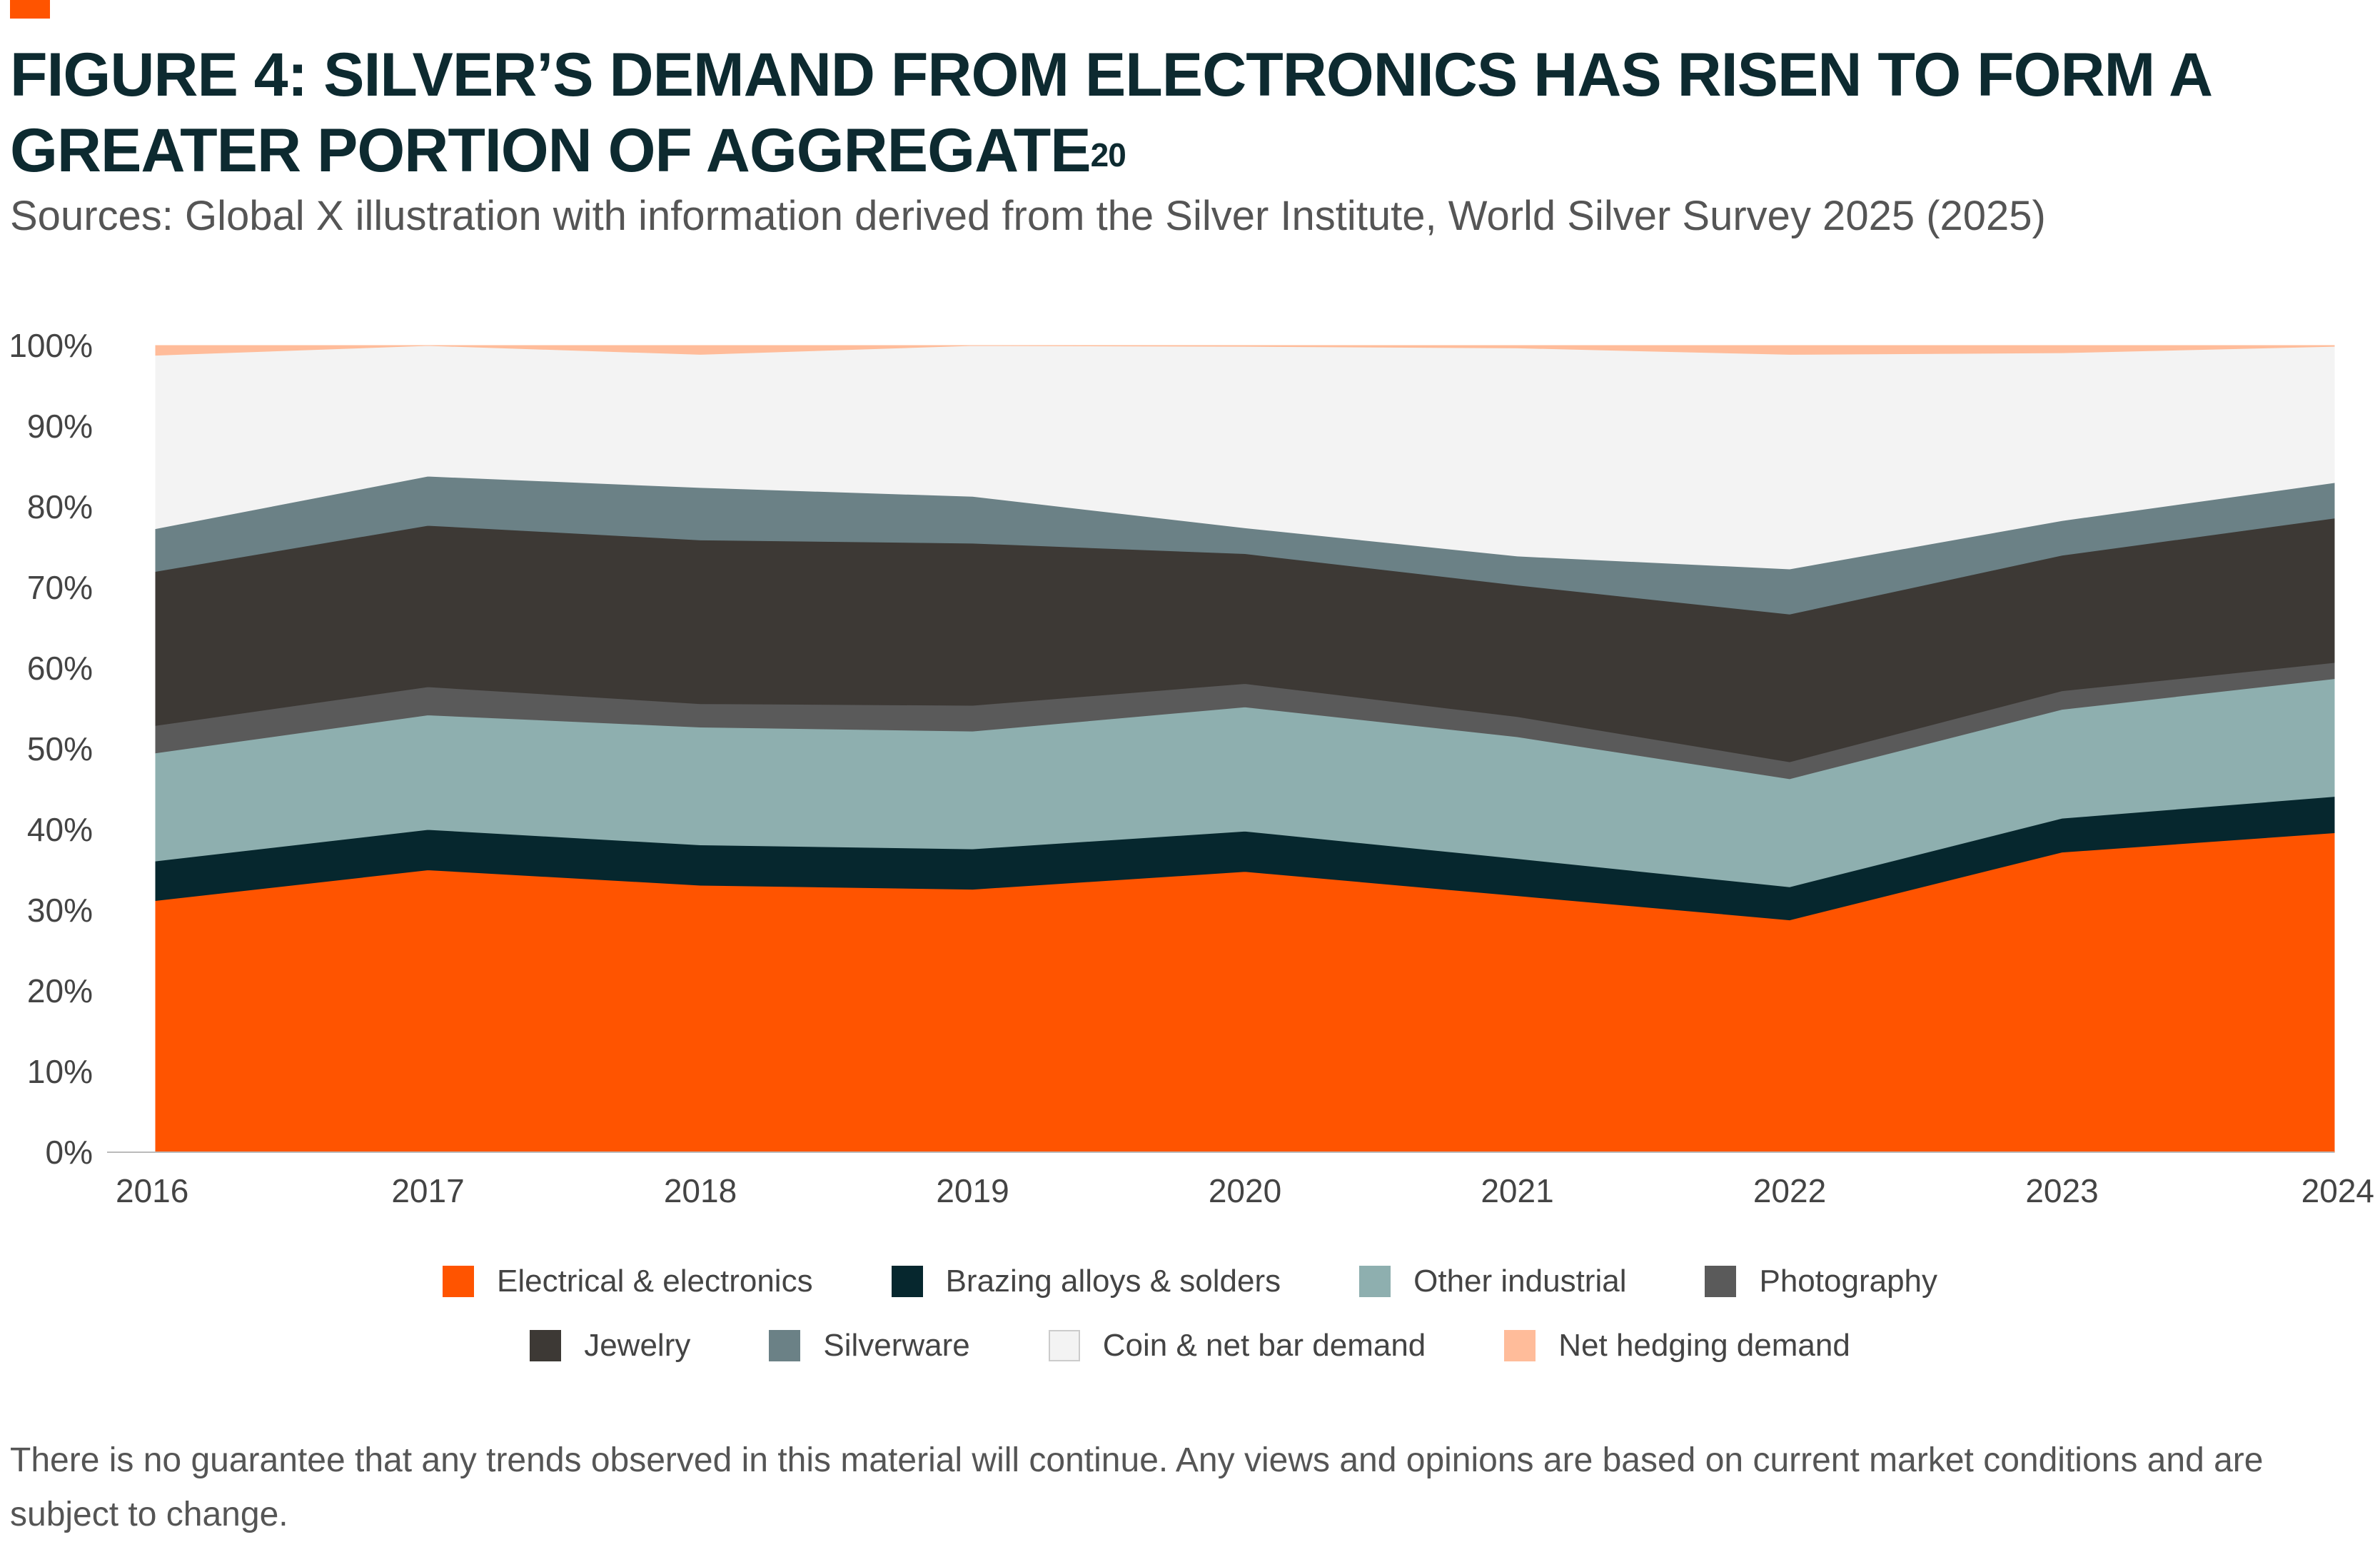  Describe the element at coordinates (152, 1190) in the screenshot. I see `x-tick-label: 2016` at that location.